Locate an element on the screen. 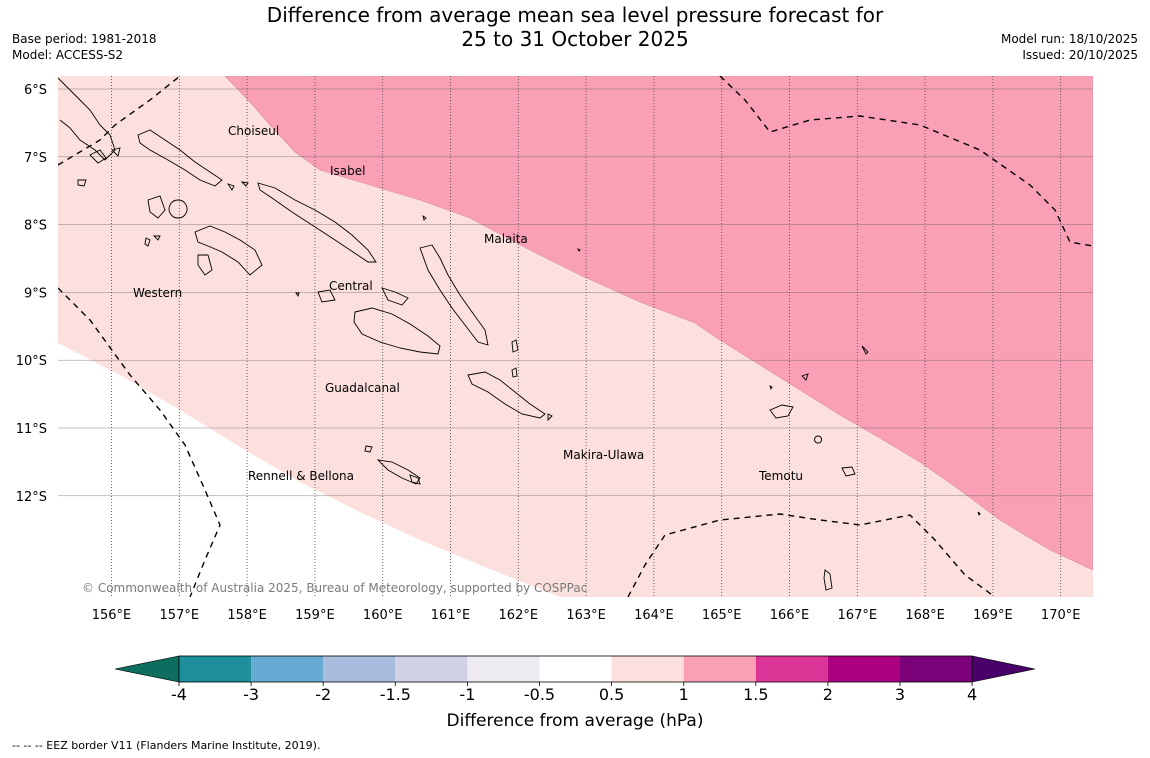  longitude-label: 164°E is located at coordinates (654, 615).